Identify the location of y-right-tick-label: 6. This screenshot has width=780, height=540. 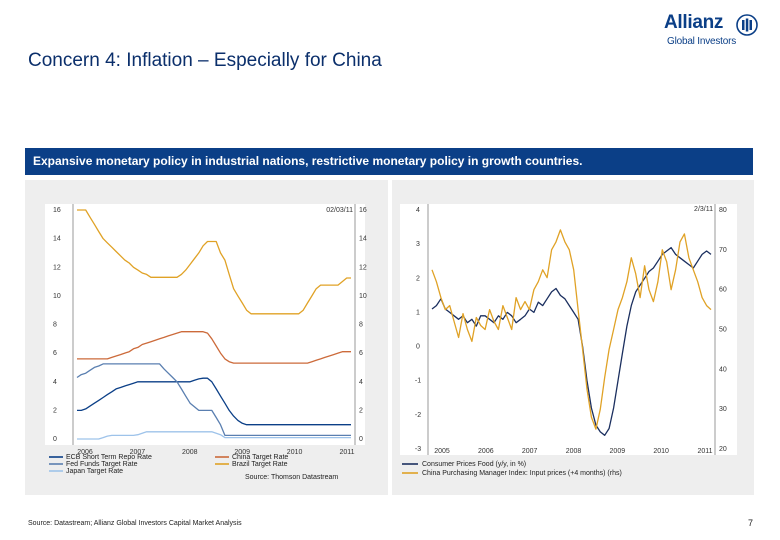
(361, 353).